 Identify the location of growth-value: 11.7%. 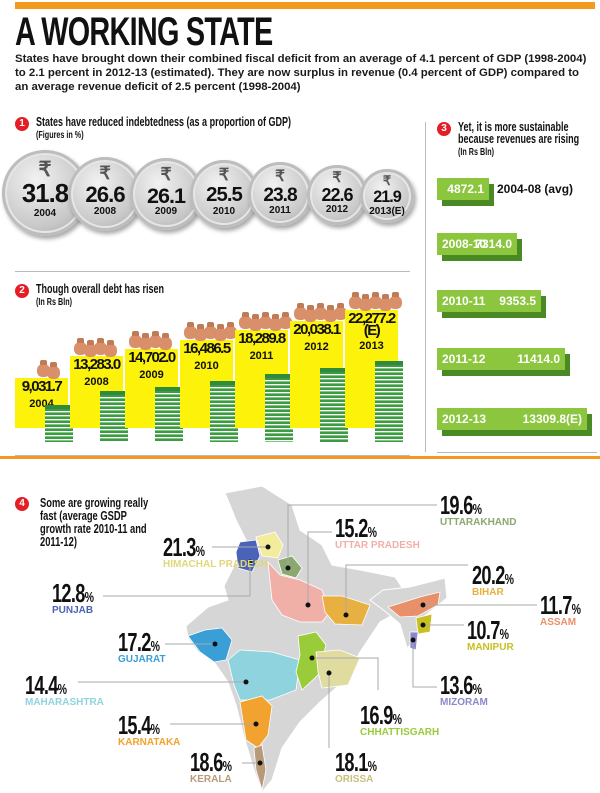
(560, 605).